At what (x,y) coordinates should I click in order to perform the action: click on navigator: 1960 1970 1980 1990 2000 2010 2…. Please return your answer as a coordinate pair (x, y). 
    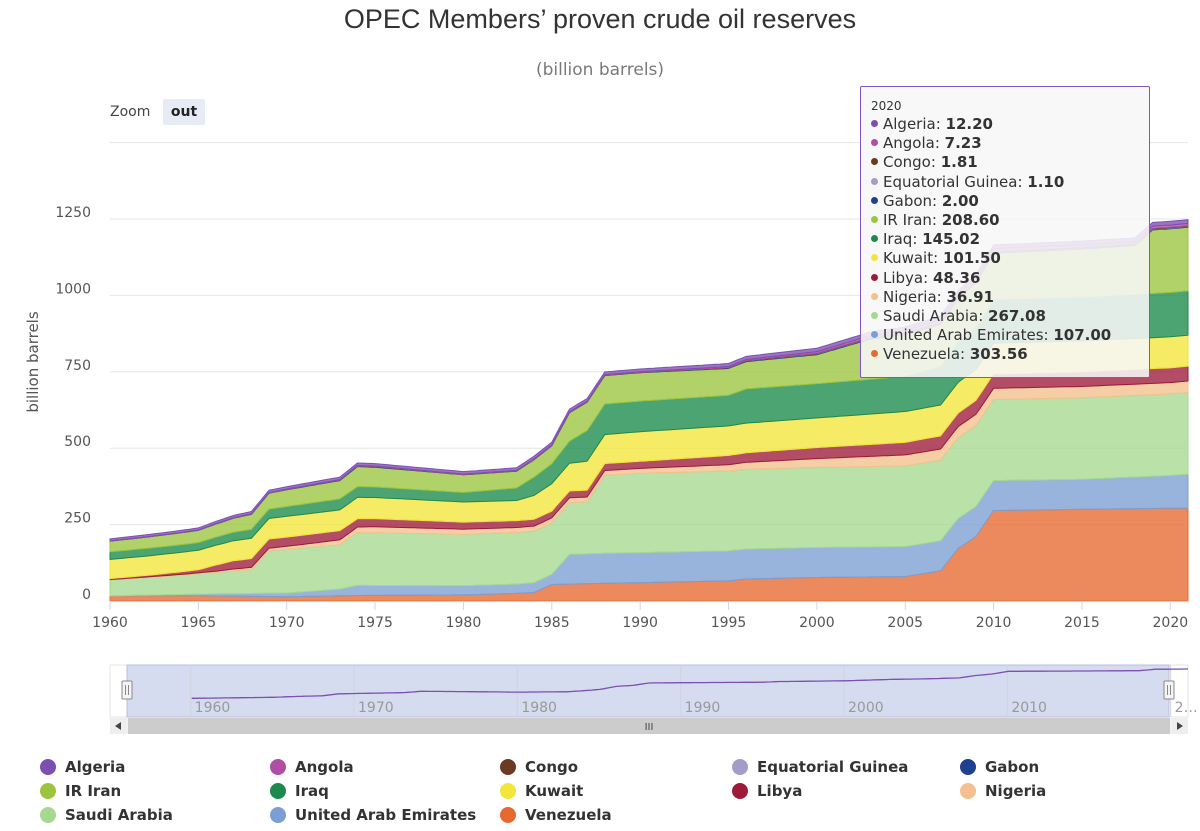
    Looking at the image, I should click on (653, 691).